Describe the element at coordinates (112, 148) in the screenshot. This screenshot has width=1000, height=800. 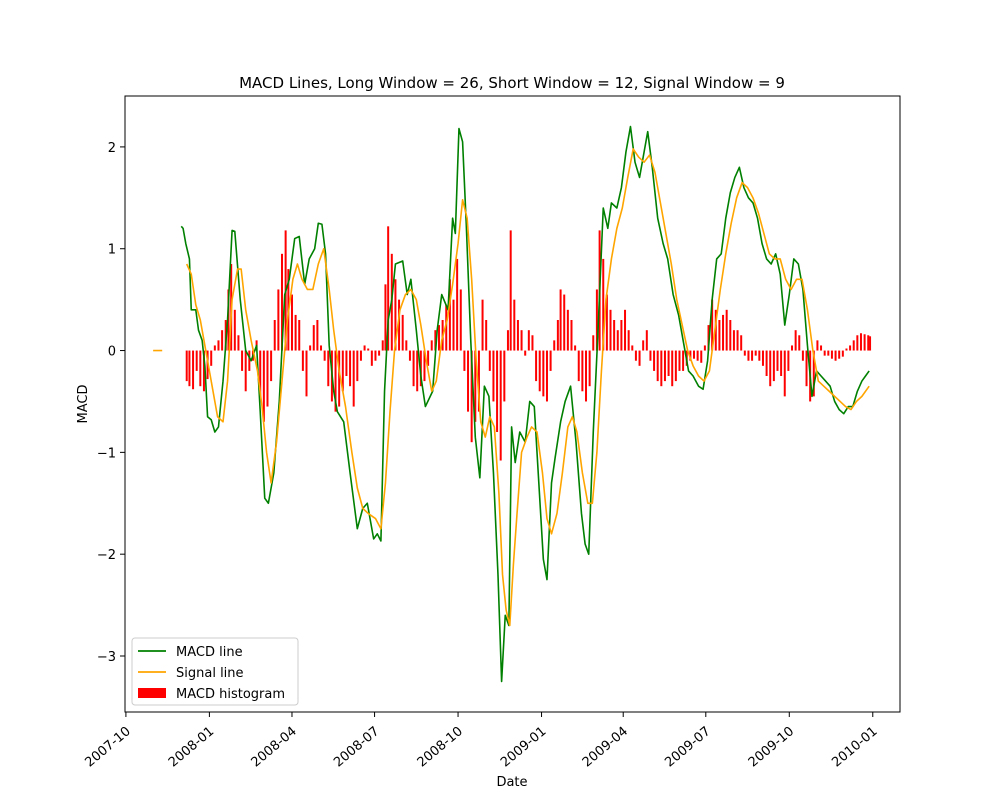
I see `y-tick-label: 2` at that location.